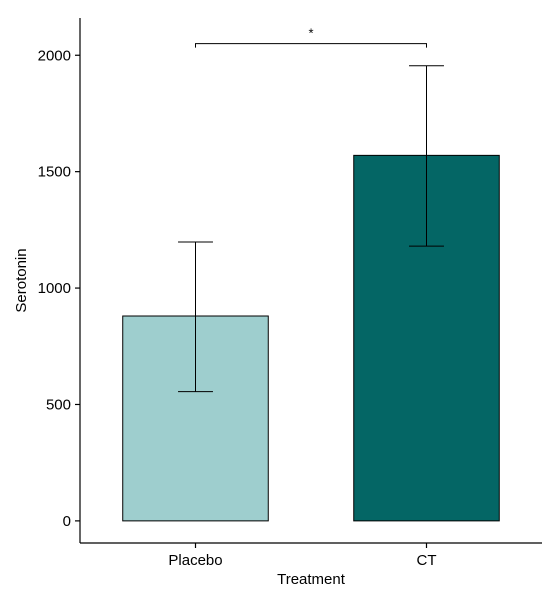 This screenshot has width=550, height=601. Describe the element at coordinates (21, 280) in the screenshot. I see `y-axis-title: Serotonin` at that location.